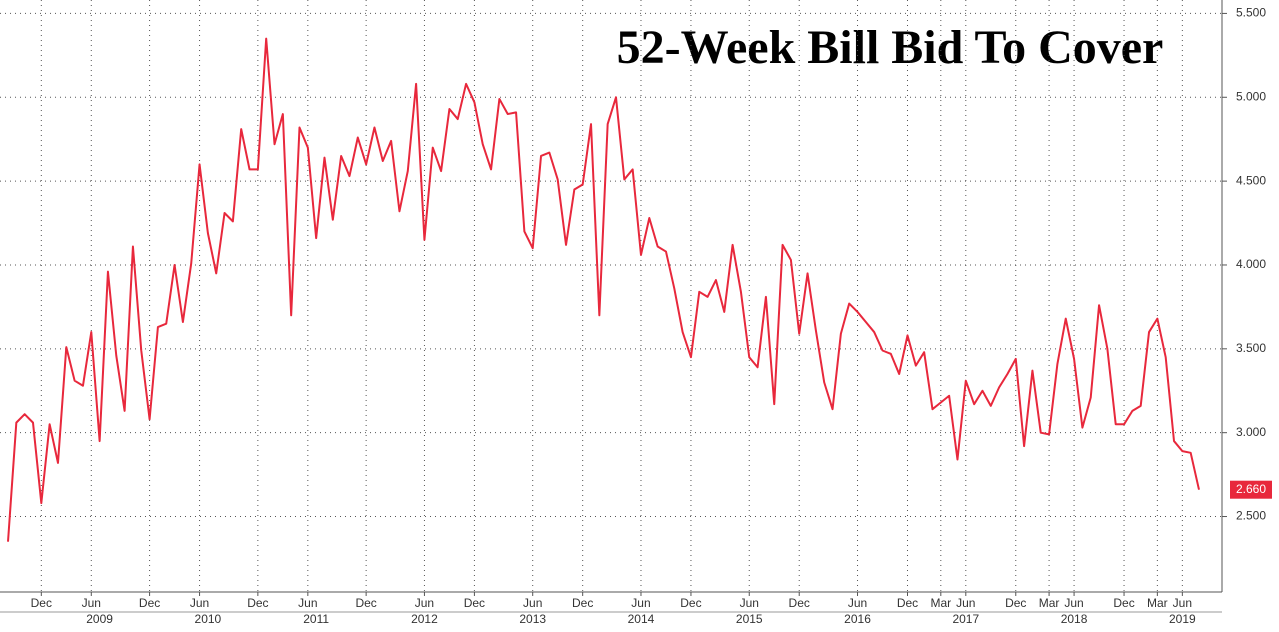 This screenshot has height=632, width=1279. Describe the element at coordinates (1251, 180) in the screenshot. I see `y-tick-label: 4.500` at that location.